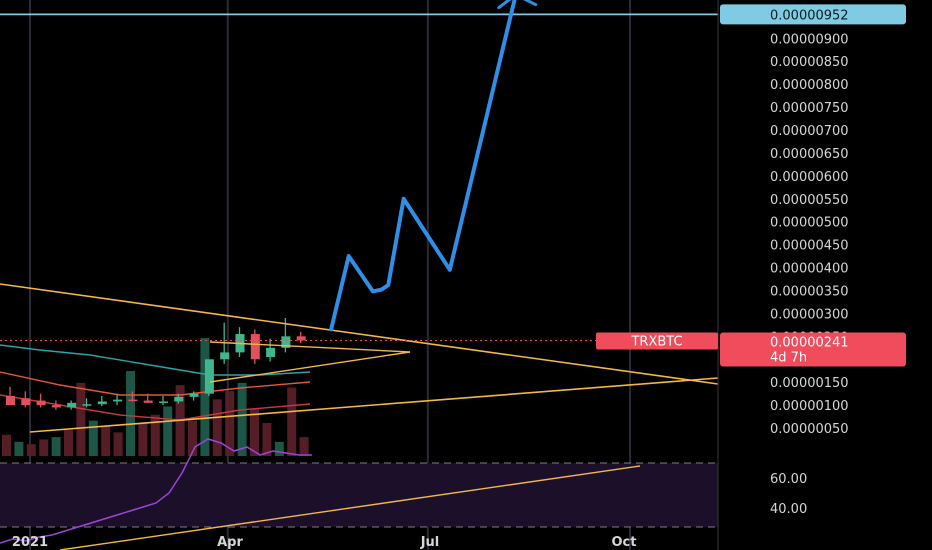 Image resolution: width=932 pixels, height=550 pixels. I want to click on price-tick-label: 0.00000500, so click(809, 223).